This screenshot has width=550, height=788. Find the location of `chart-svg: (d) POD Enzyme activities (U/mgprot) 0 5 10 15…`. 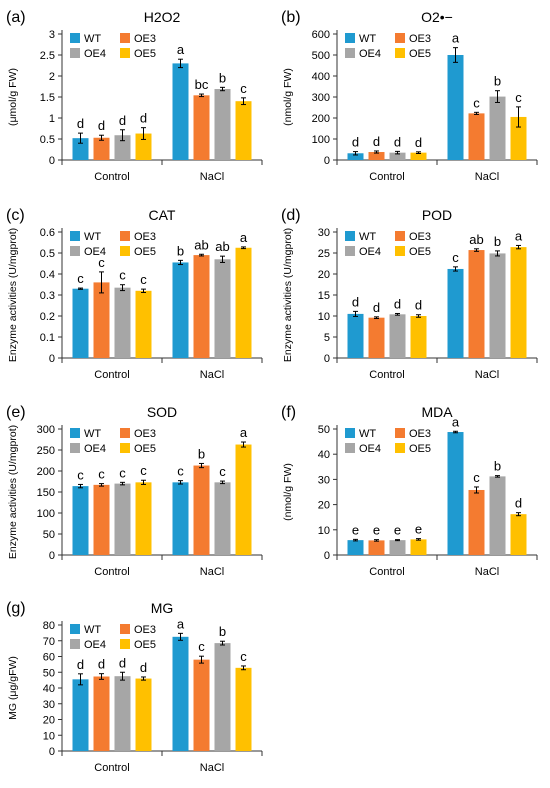

chart-svg: (d) POD Enzyme activities (U/mgprot) 0 5 10 15… is located at coordinates (409, 294).